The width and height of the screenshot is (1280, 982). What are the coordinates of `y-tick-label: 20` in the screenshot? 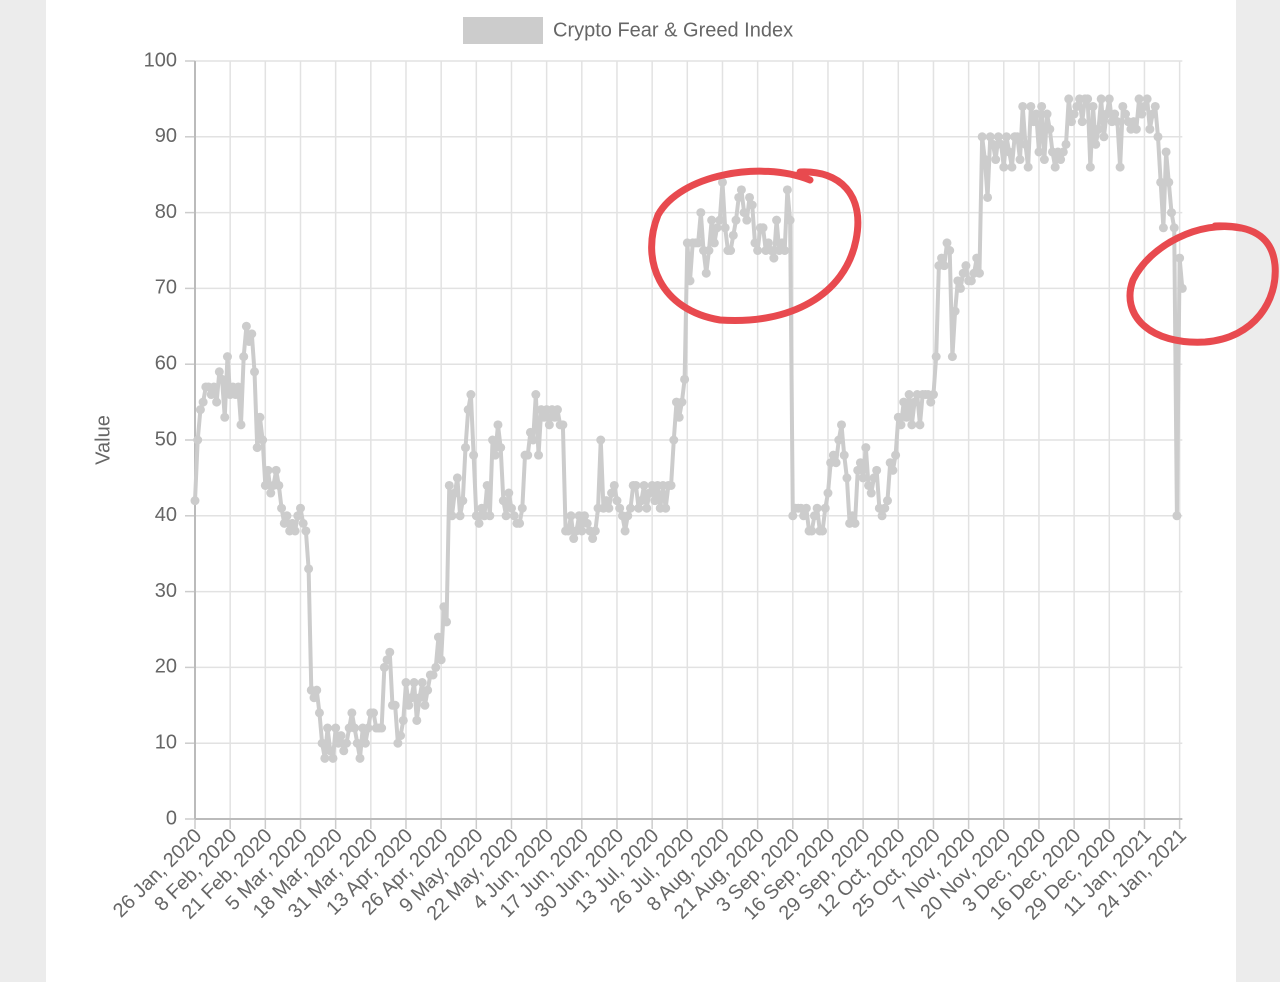 It's located at (166, 667).